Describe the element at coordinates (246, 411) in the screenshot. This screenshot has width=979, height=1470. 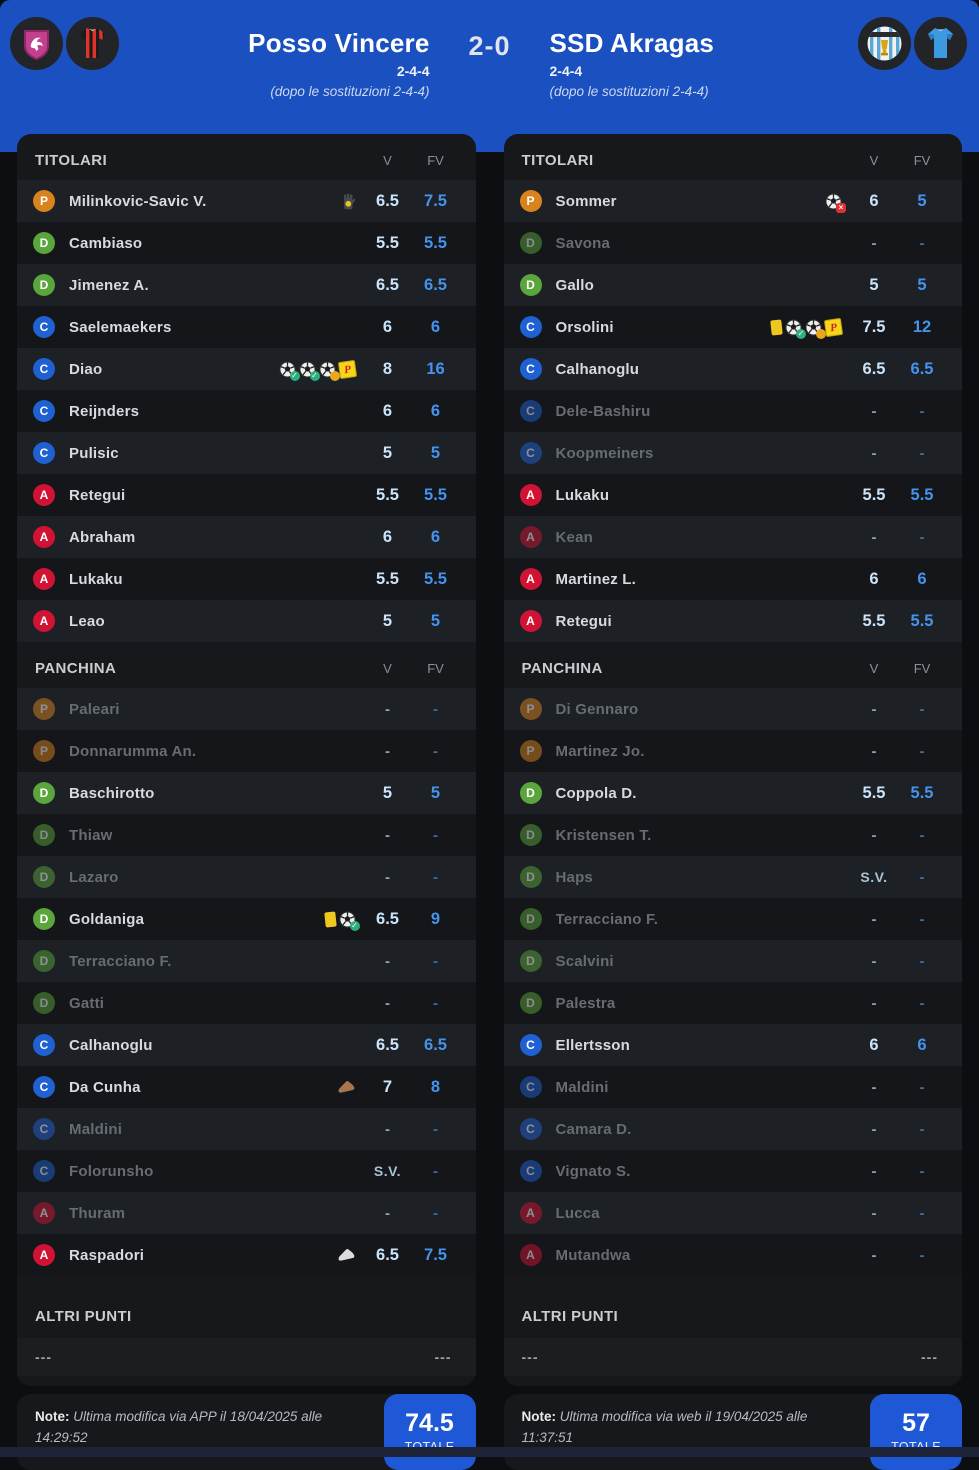
I see `player-row: C Reijnders 6 6` at that location.